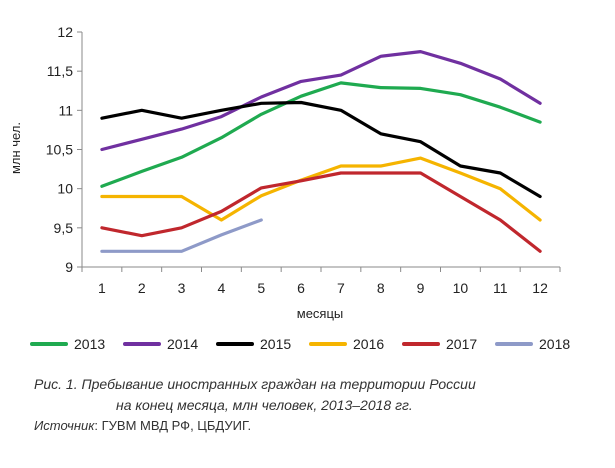 This screenshot has height=468, width=615. I want to click on y-tick-label: 12, so click(65, 32).